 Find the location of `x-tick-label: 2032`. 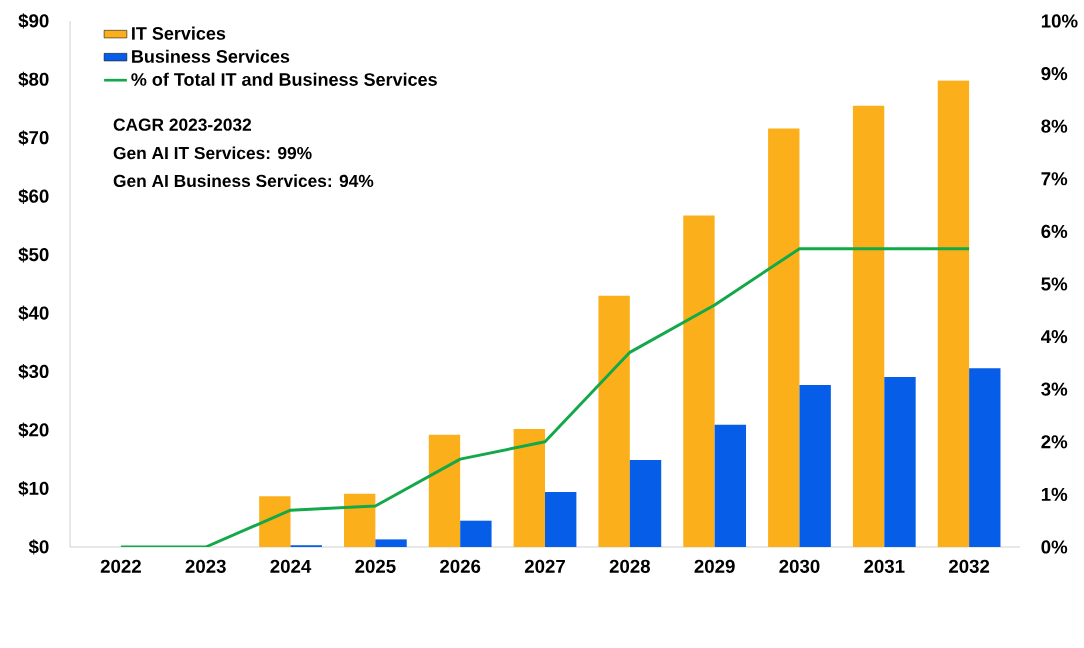

x-tick-label: 2032 is located at coordinates (969, 566).